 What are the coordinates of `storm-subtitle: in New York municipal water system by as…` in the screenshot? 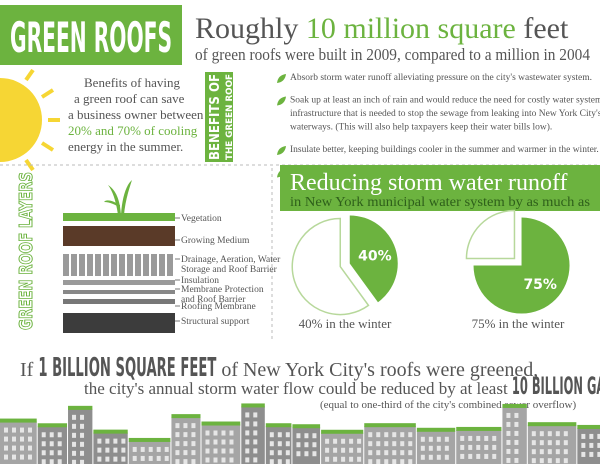 It's located at (440, 202).